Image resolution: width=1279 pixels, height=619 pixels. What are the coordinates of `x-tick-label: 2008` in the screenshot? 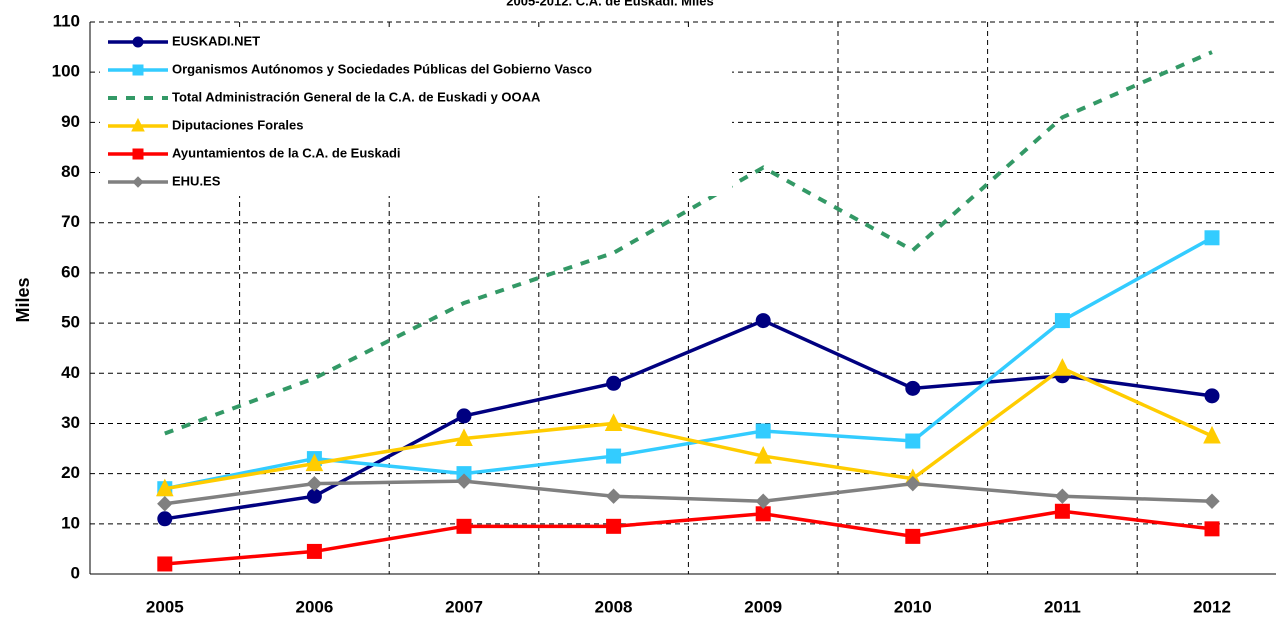 It's located at (614, 606).